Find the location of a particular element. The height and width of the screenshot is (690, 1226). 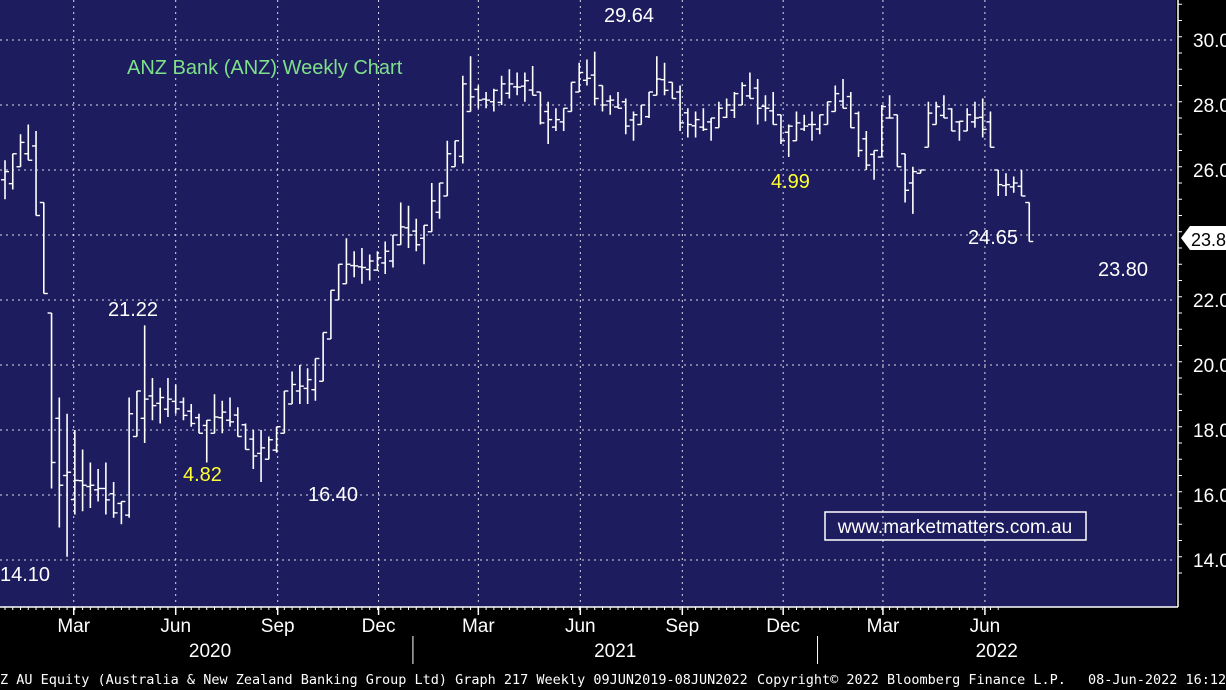

annotation-label: 24.65 is located at coordinates (993, 238).